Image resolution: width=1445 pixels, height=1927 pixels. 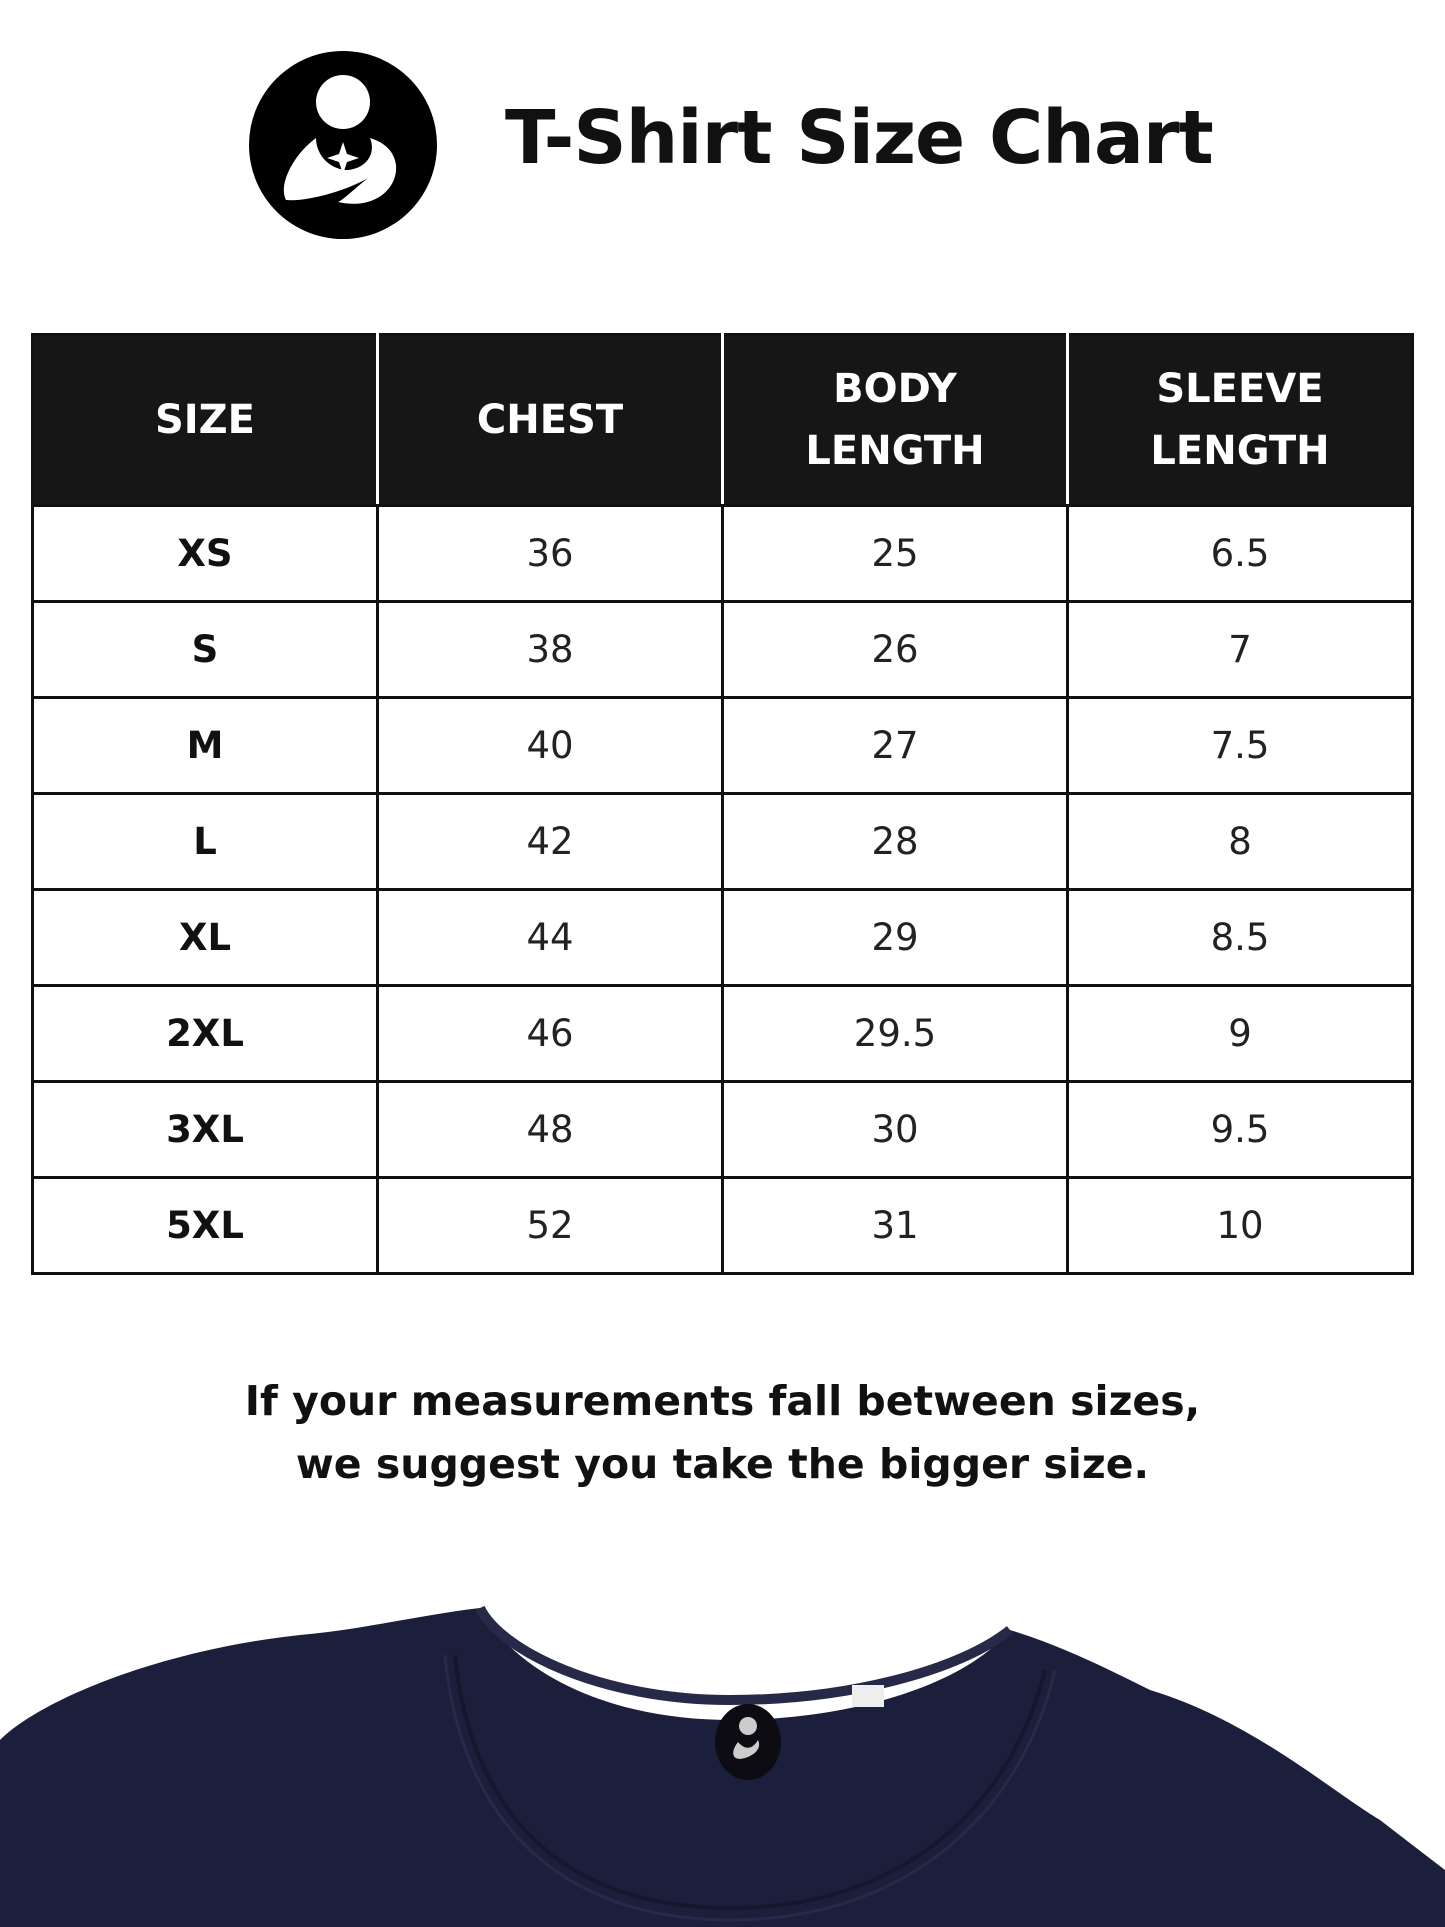 I want to click on measurement-cell: 52, so click(x=550, y=1225).